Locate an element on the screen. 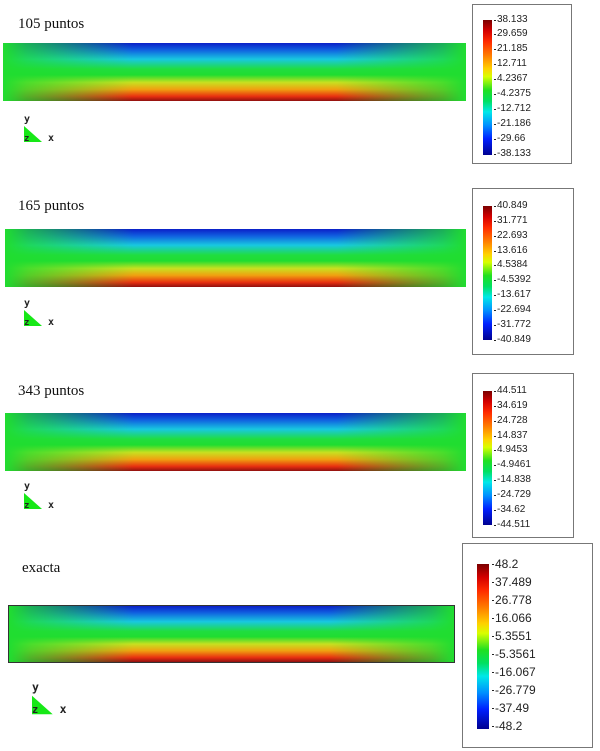 This screenshot has width=600, height=751. colorbar-tick: -40.849 is located at coordinates (512, 339).